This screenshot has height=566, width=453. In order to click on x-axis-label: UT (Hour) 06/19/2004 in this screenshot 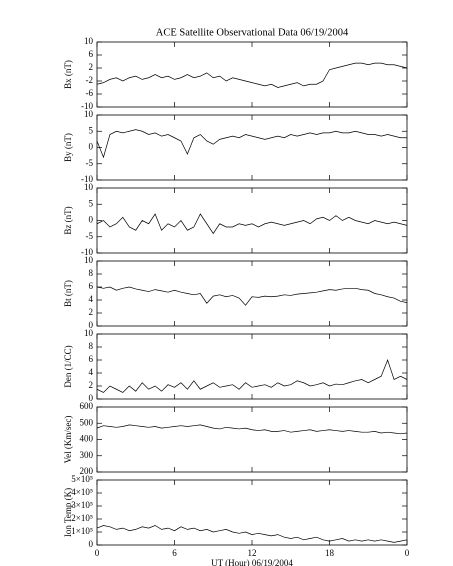, I will do `click(252, 562)`.